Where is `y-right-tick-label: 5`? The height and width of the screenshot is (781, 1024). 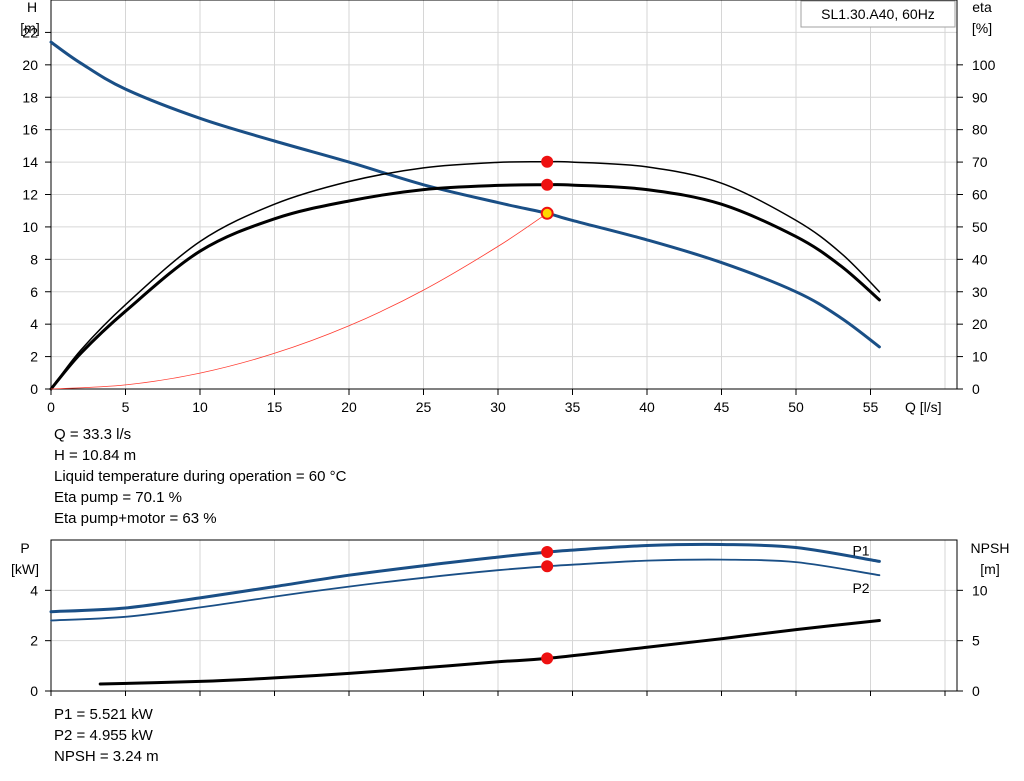 y-right-tick-label: 5 is located at coordinates (976, 641).